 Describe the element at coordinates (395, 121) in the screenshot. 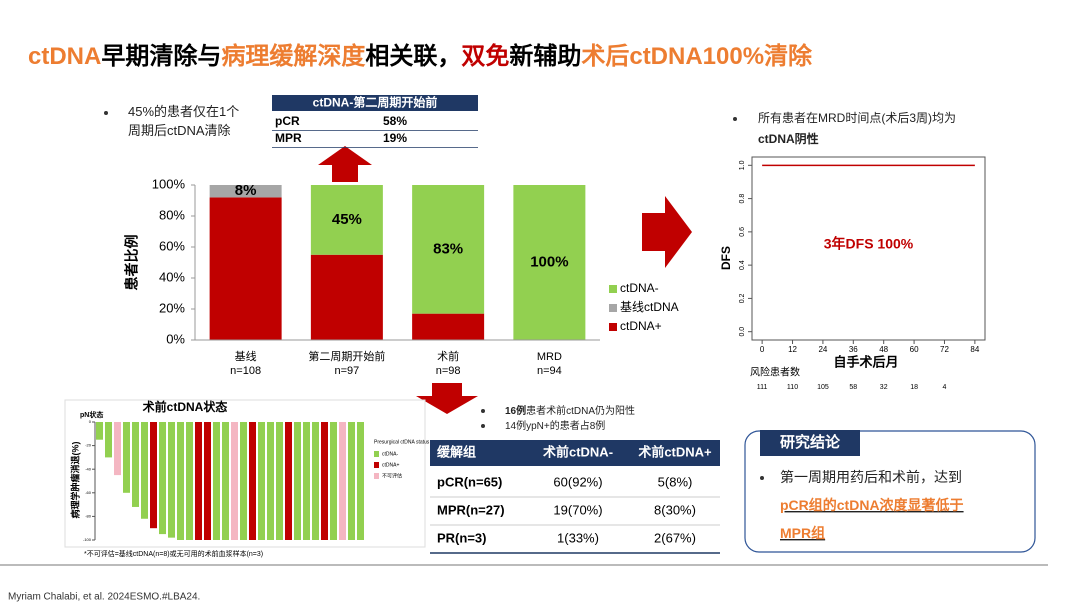

I see `table-cell: 58%` at that location.